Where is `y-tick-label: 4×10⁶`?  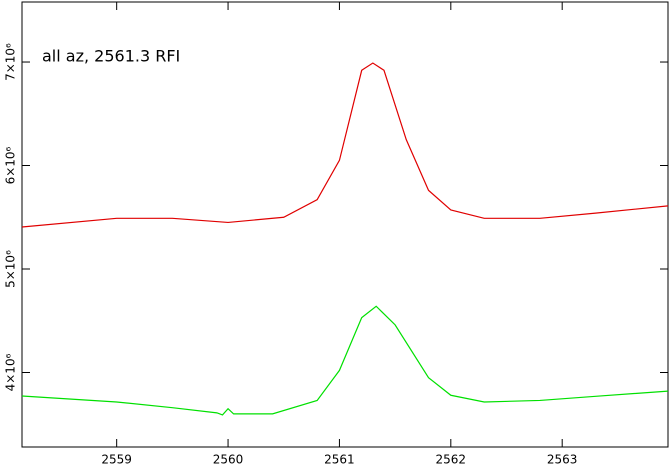
y-tick-label: 4×10⁶ is located at coordinates (11, 372).